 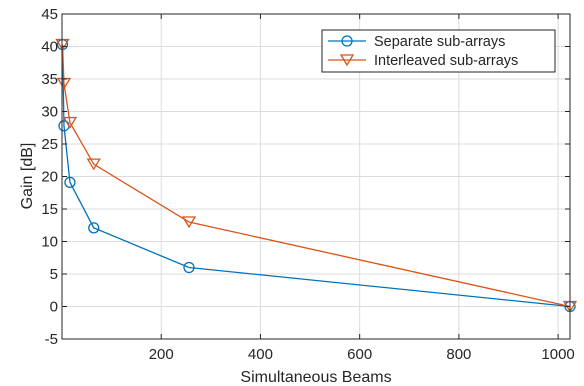 What do you see at coordinates (49, 47) in the screenshot?
I see `y-tick-label: 40` at bounding box center [49, 47].